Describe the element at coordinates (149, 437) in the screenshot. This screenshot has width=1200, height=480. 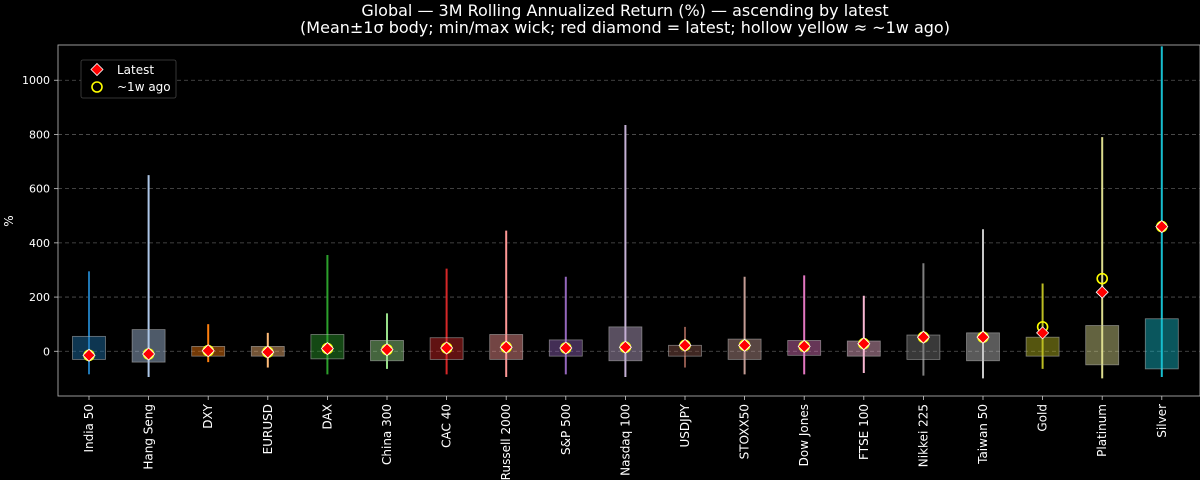
I see `x-tick-label-hang-seng: Hang Seng` at that location.